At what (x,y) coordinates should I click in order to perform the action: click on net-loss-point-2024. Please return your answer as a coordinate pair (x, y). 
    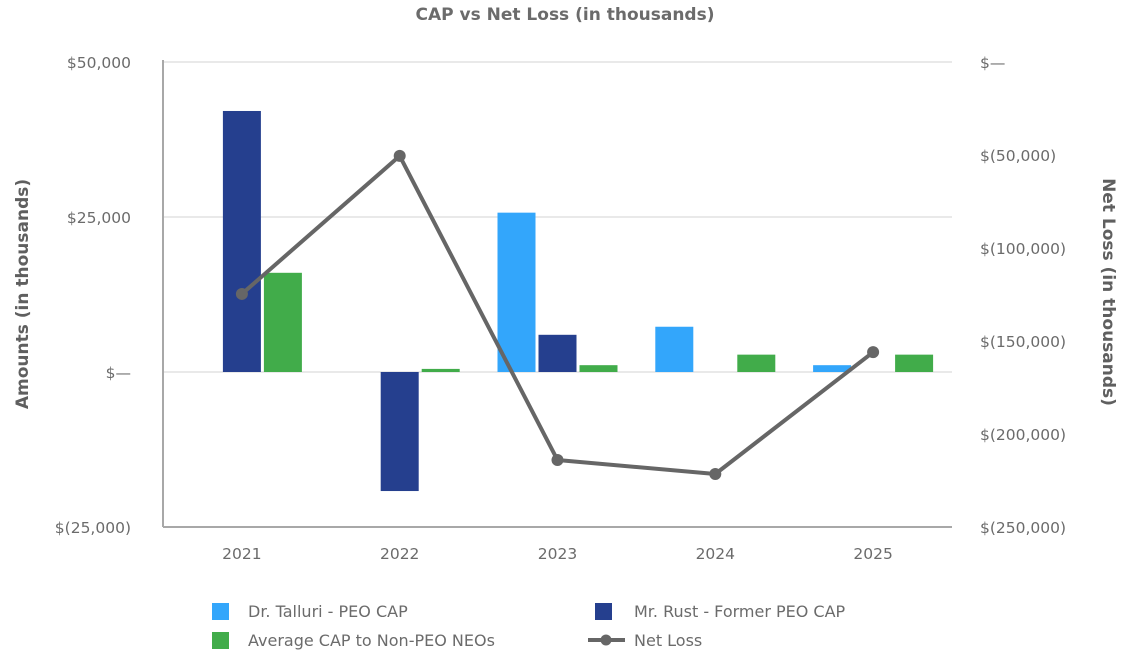
    Looking at the image, I should click on (715, 473).